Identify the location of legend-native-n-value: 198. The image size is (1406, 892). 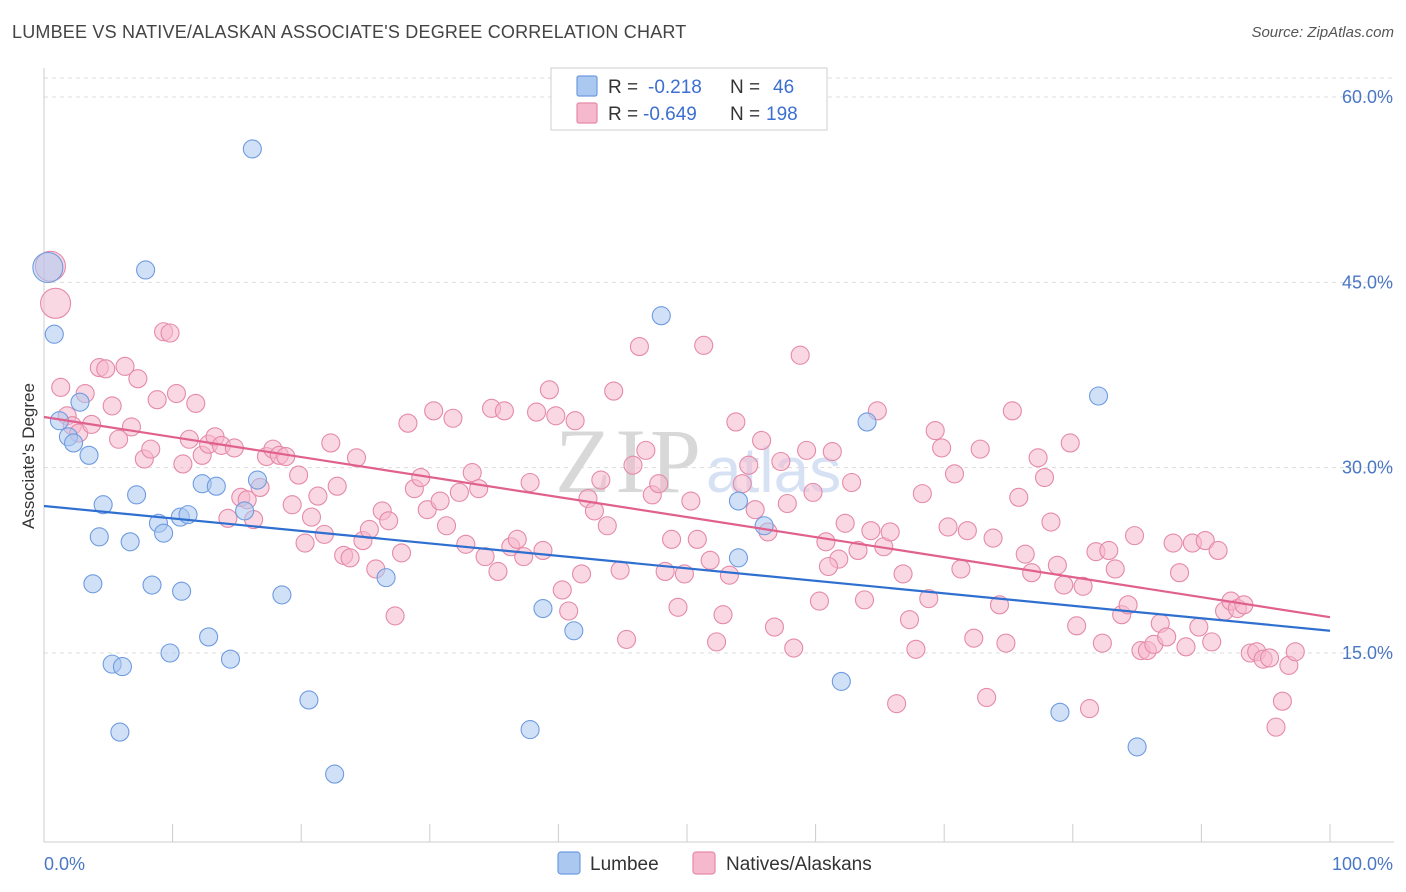
(782, 114).